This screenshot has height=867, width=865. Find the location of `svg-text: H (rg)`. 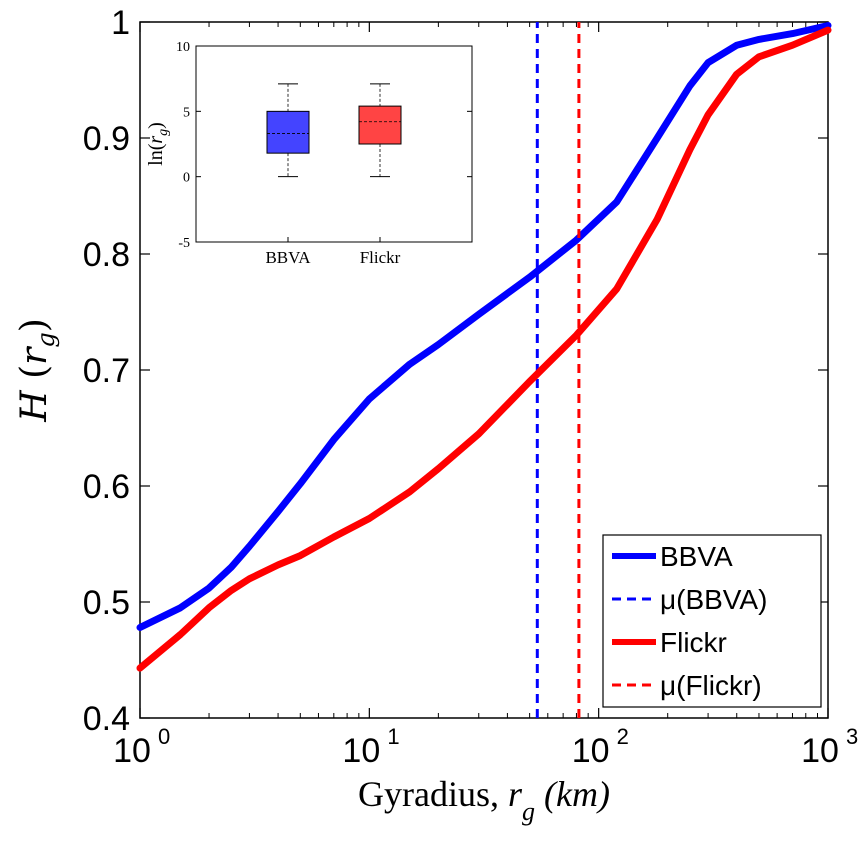

svg-text: H (rg) is located at coordinates (37, 370).